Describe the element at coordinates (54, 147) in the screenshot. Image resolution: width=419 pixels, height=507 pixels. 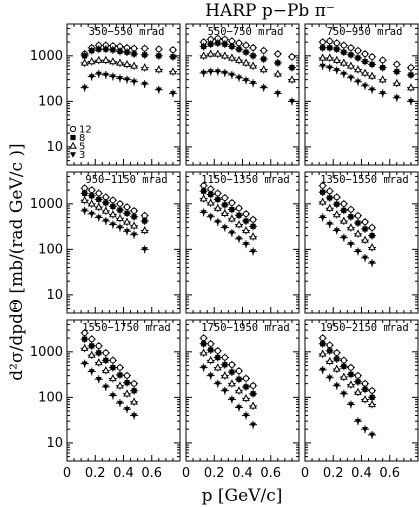
I see `y-tick-label: 10` at that location.